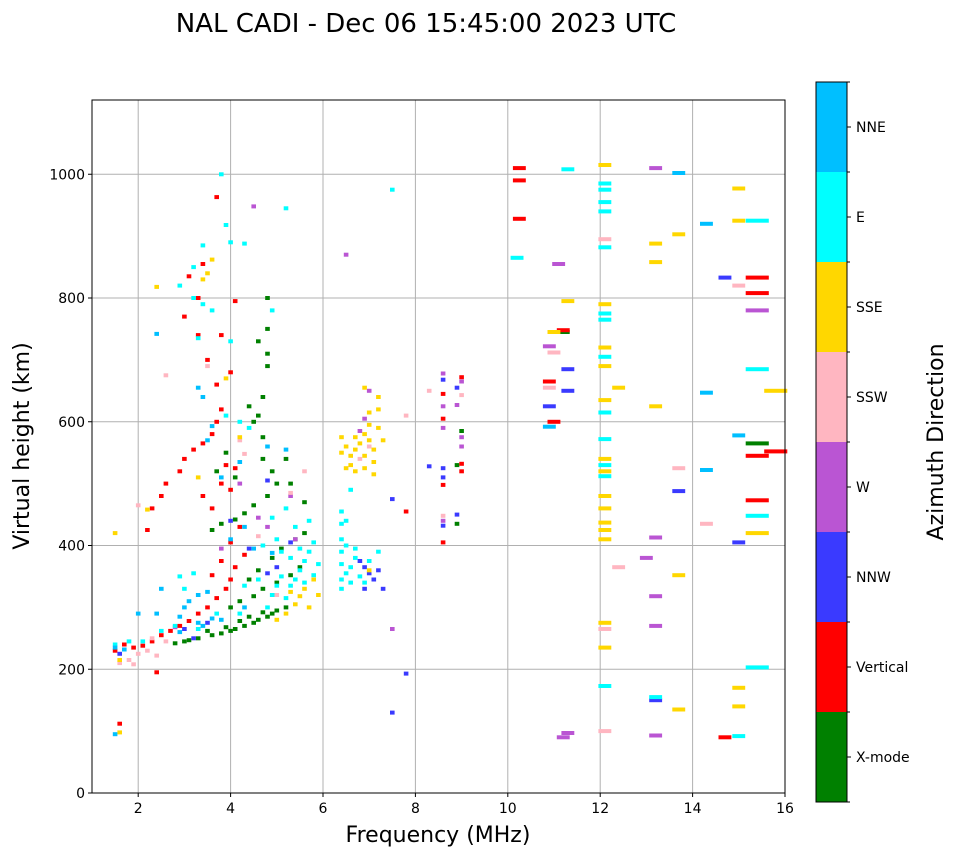  I want to click on y-tick-label: 600, so click(71, 423).